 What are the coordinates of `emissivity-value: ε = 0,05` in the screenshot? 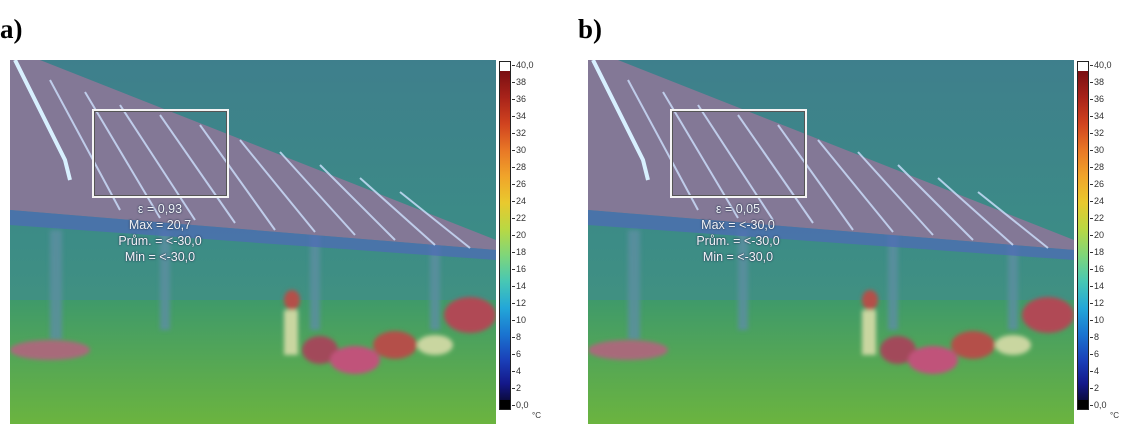 It's located at (738, 209).